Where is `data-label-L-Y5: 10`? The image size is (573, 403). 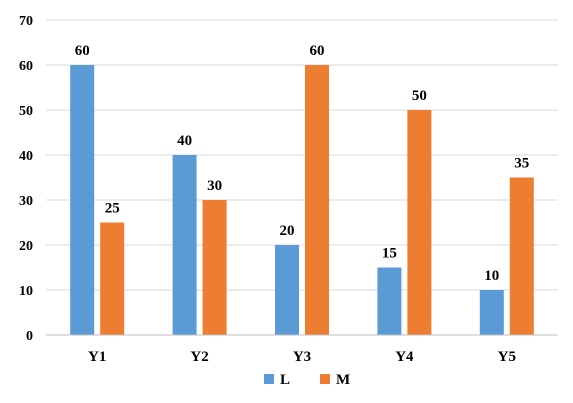 data-label-L-Y5: 10 is located at coordinates (491, 276).